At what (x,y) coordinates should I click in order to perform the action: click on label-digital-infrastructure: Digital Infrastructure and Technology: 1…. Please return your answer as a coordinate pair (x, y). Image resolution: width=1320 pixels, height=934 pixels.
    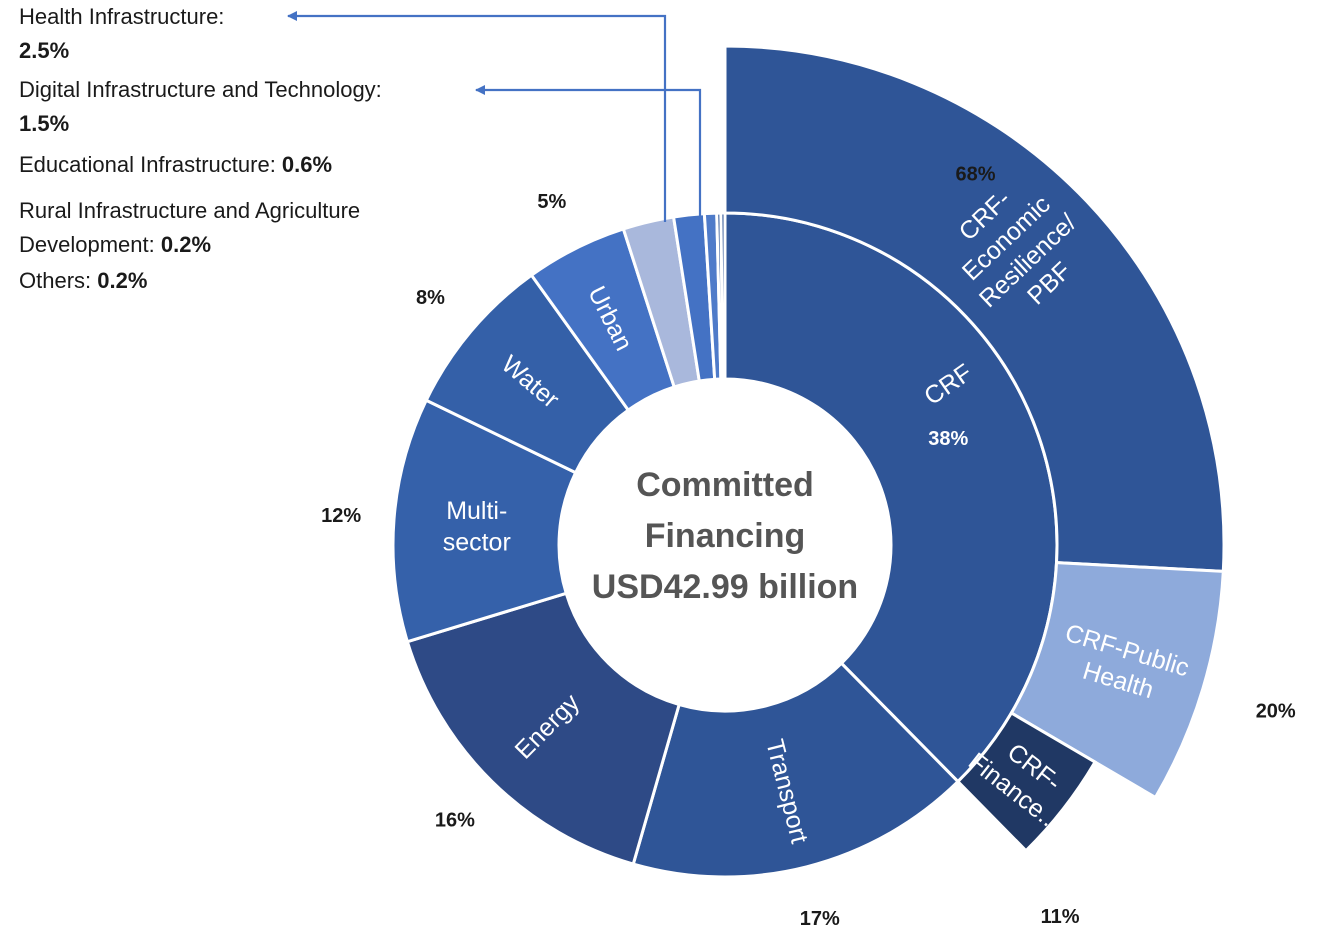
    Looking at the image, I should click on (200, 107).